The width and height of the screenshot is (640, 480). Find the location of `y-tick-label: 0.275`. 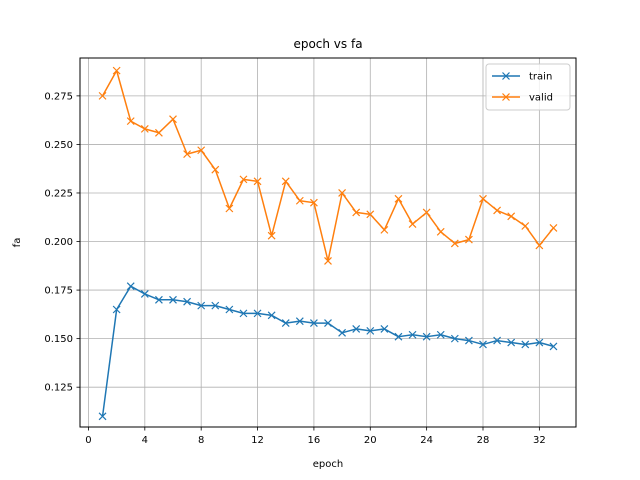

y-tick-label: 0.275 is located at coordinates (58, 96).